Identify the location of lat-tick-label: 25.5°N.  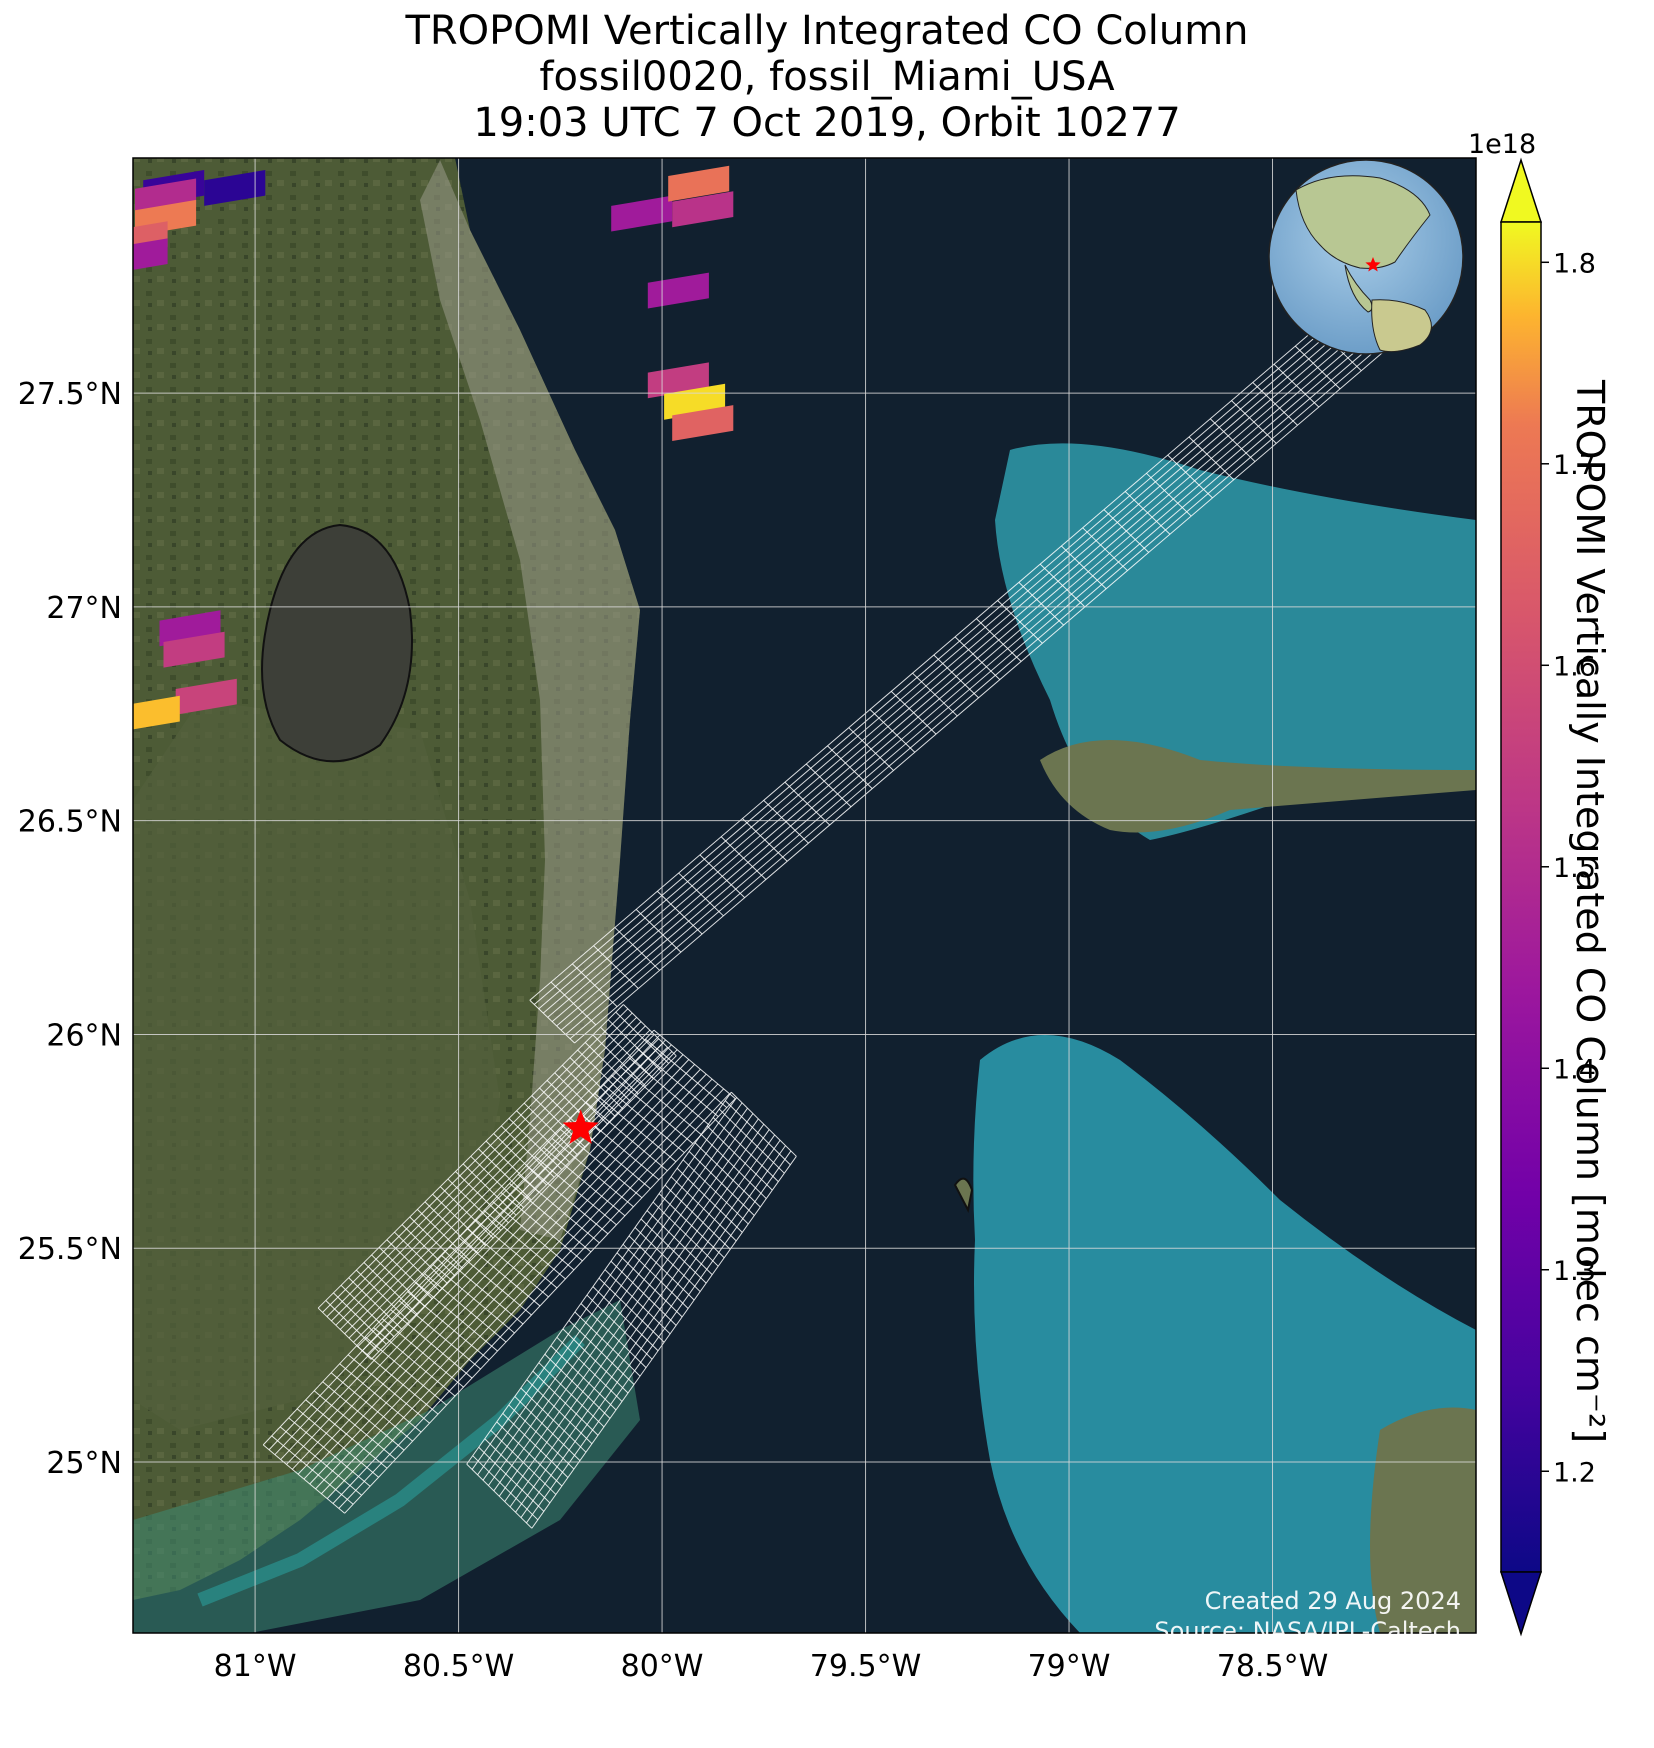
(70, 1249).